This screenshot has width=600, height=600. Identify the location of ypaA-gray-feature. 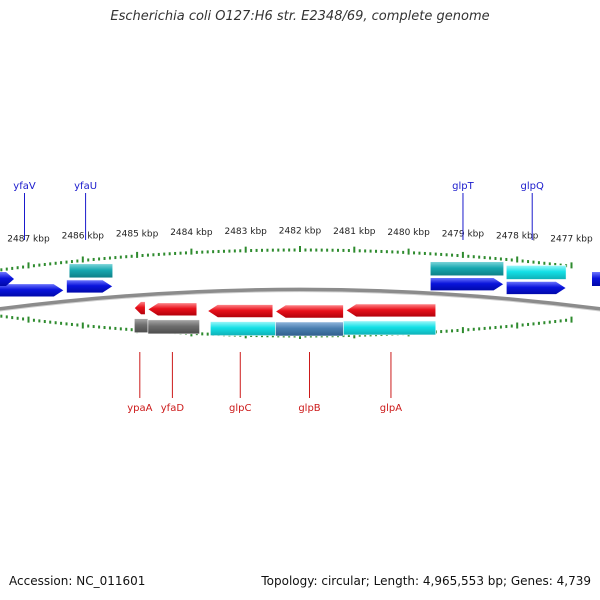
(141, 325).